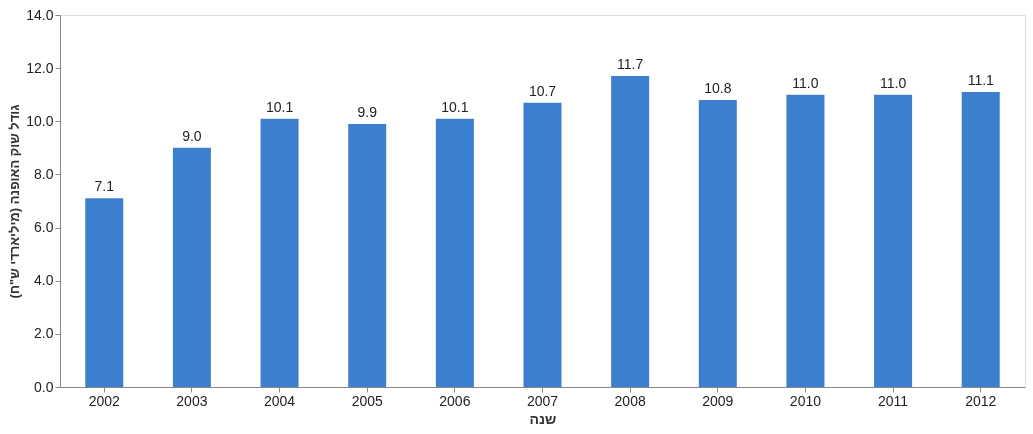 The height and width of the screenshot is (434, 1033). Describe the element at coordinates (44, 386) in the screenshot. I see `y-tick-label: 0.0` at that location.